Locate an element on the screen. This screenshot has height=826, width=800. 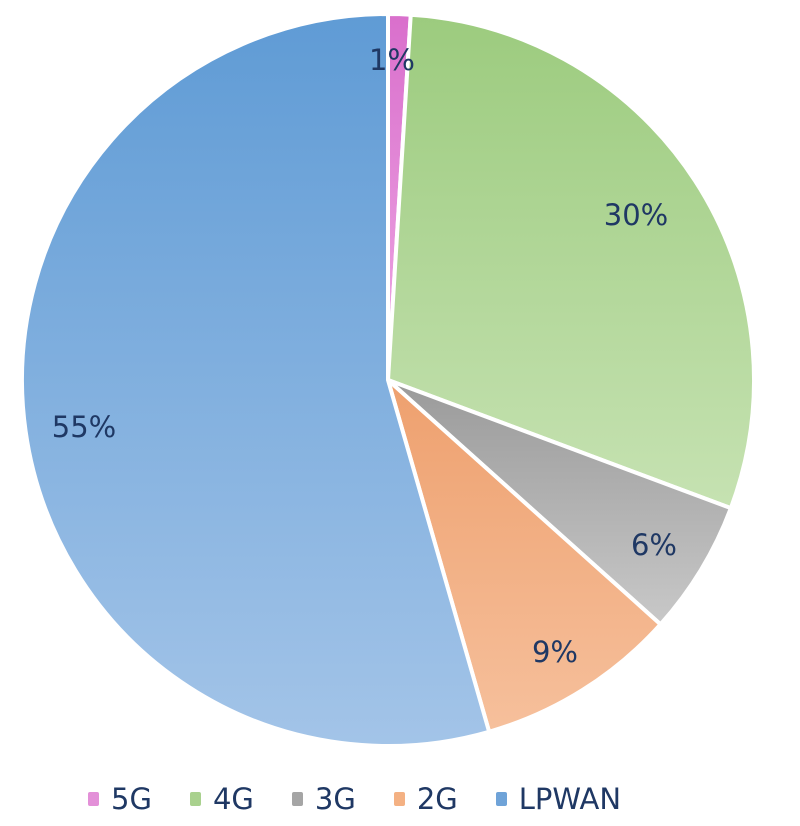
data-label-5g: 1% is located at coordinates (392, 60).